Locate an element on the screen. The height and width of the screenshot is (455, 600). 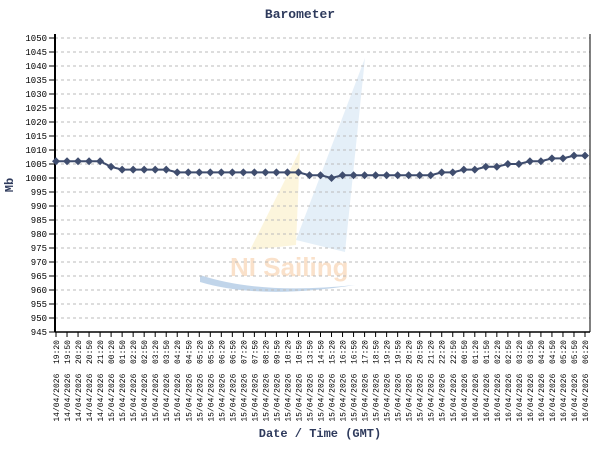
chart-title: Barometer is located at coordinates (300, 14).